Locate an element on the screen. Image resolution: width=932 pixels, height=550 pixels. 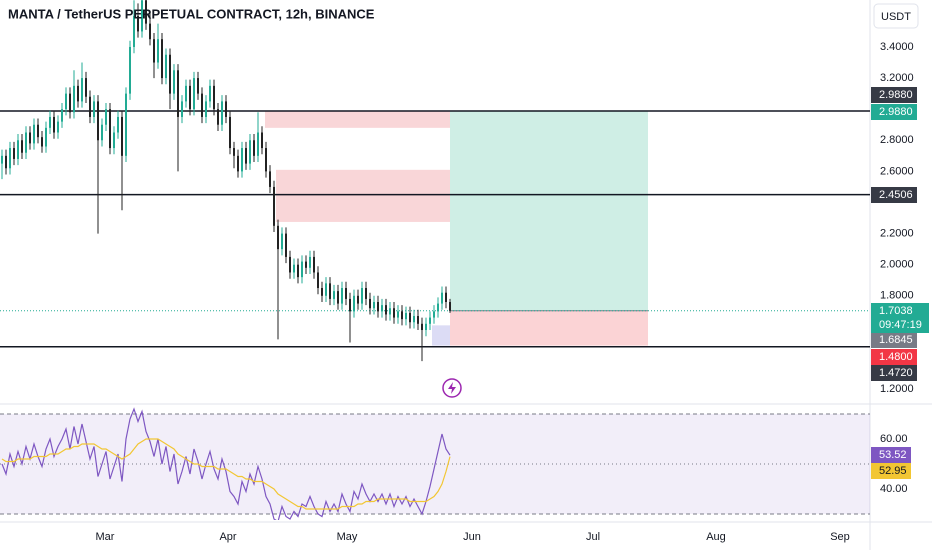
currency-button is located at coordinates (896, 16).